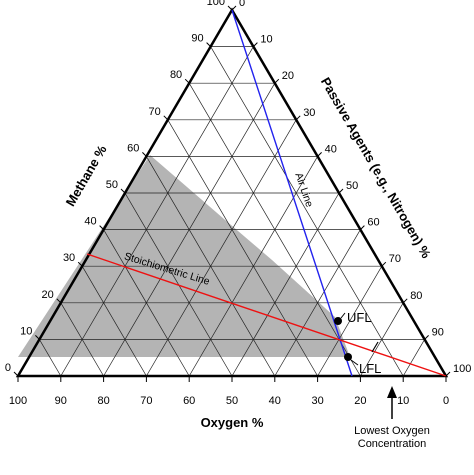 The image size is (474, 475). What do you see at coordinates (155, 112) in the screenshot?
I see `left-tick-label: 70` at bounding box center [155, 112].